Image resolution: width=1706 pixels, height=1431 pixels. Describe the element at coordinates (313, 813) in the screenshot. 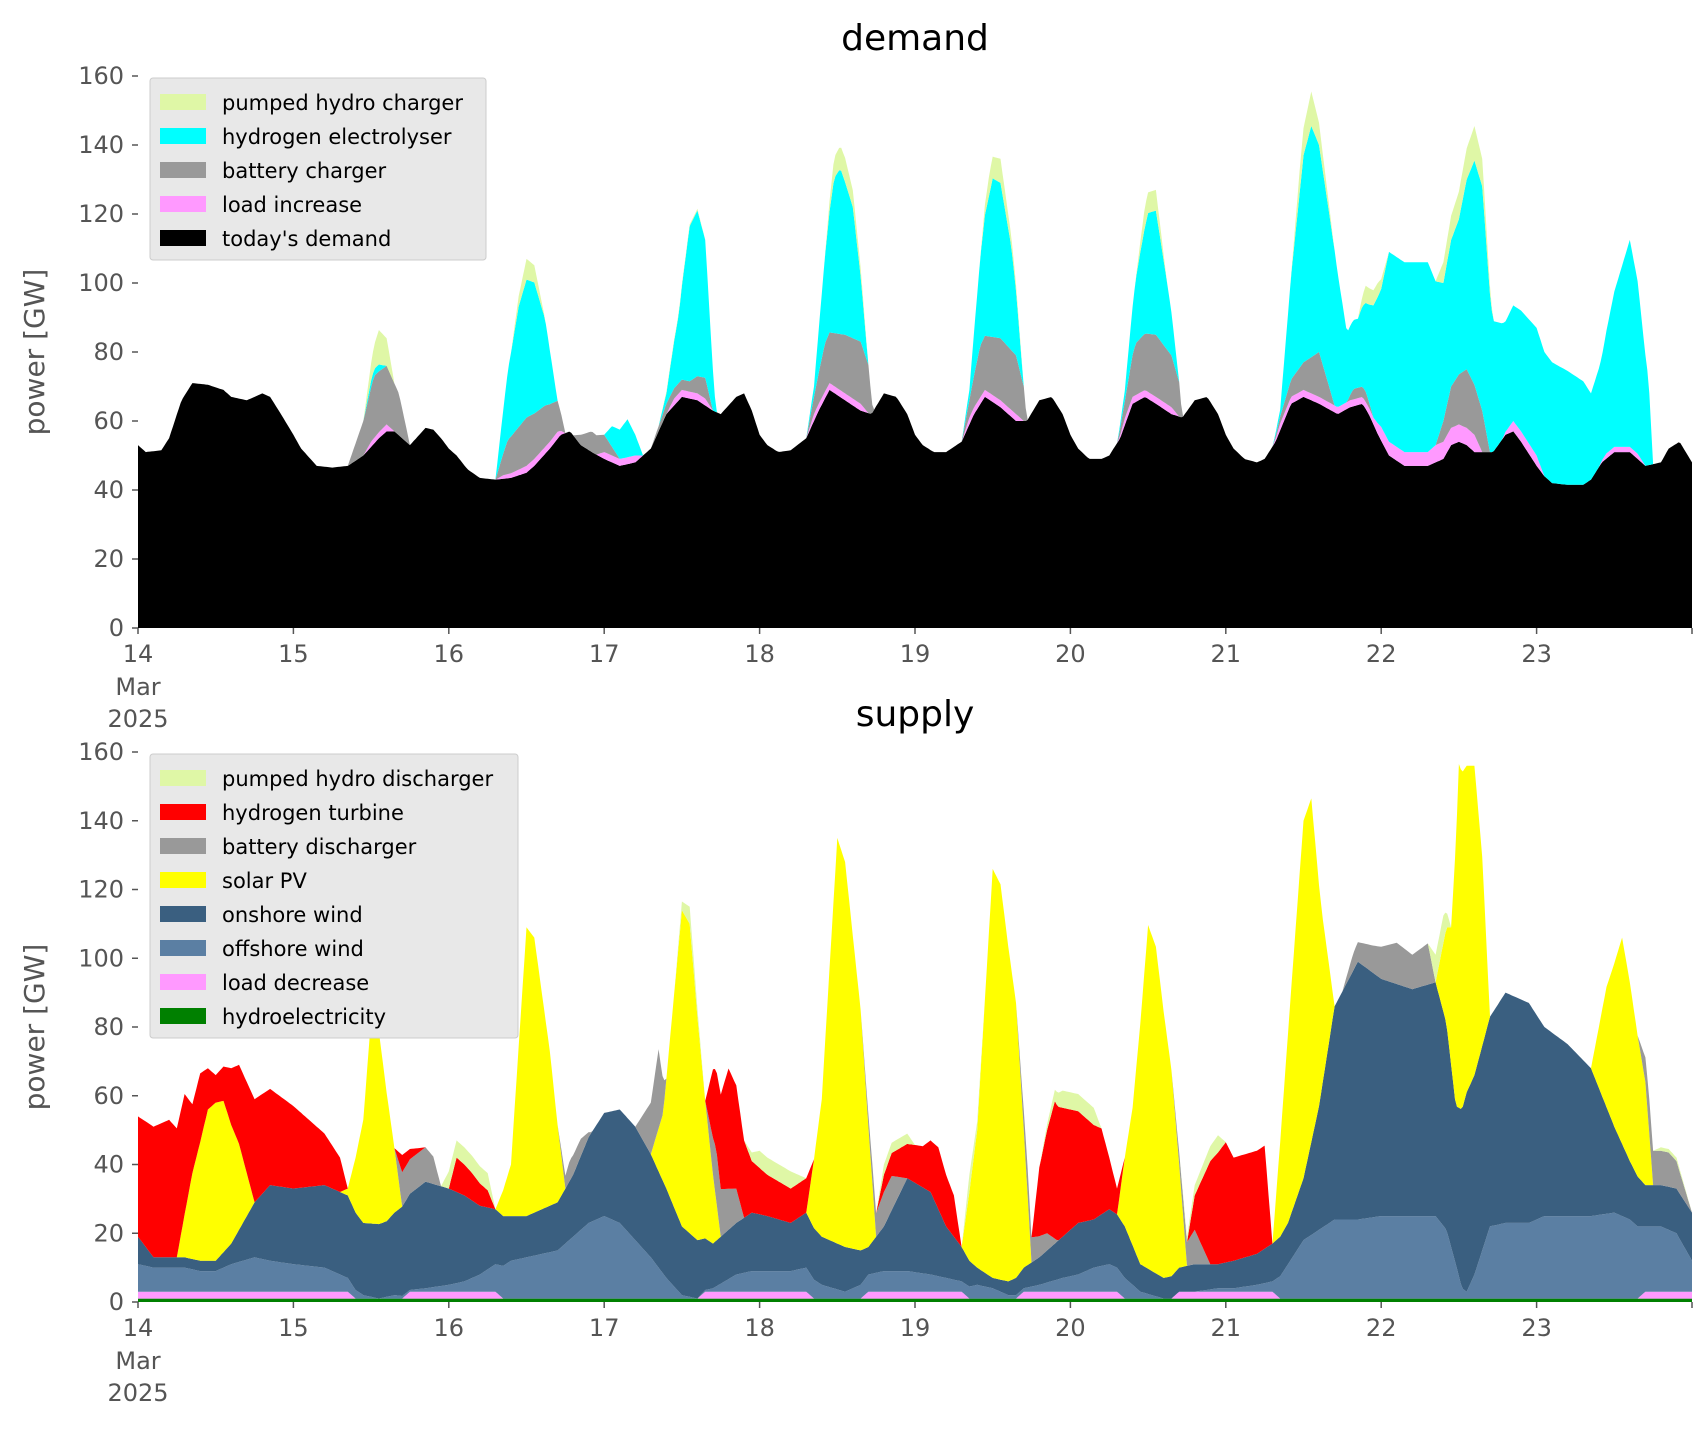

I see `legend-label-hydrogen-turbine: hydrogen turbine` at that location.